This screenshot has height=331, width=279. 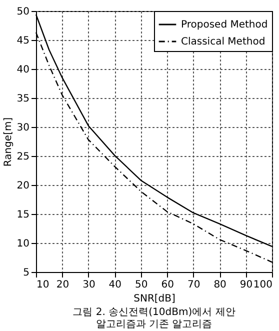 What do you see at coordinates (167, 285) in the screenshot?
I see `x-tick-label: 60` at bounding box center [167, 285].